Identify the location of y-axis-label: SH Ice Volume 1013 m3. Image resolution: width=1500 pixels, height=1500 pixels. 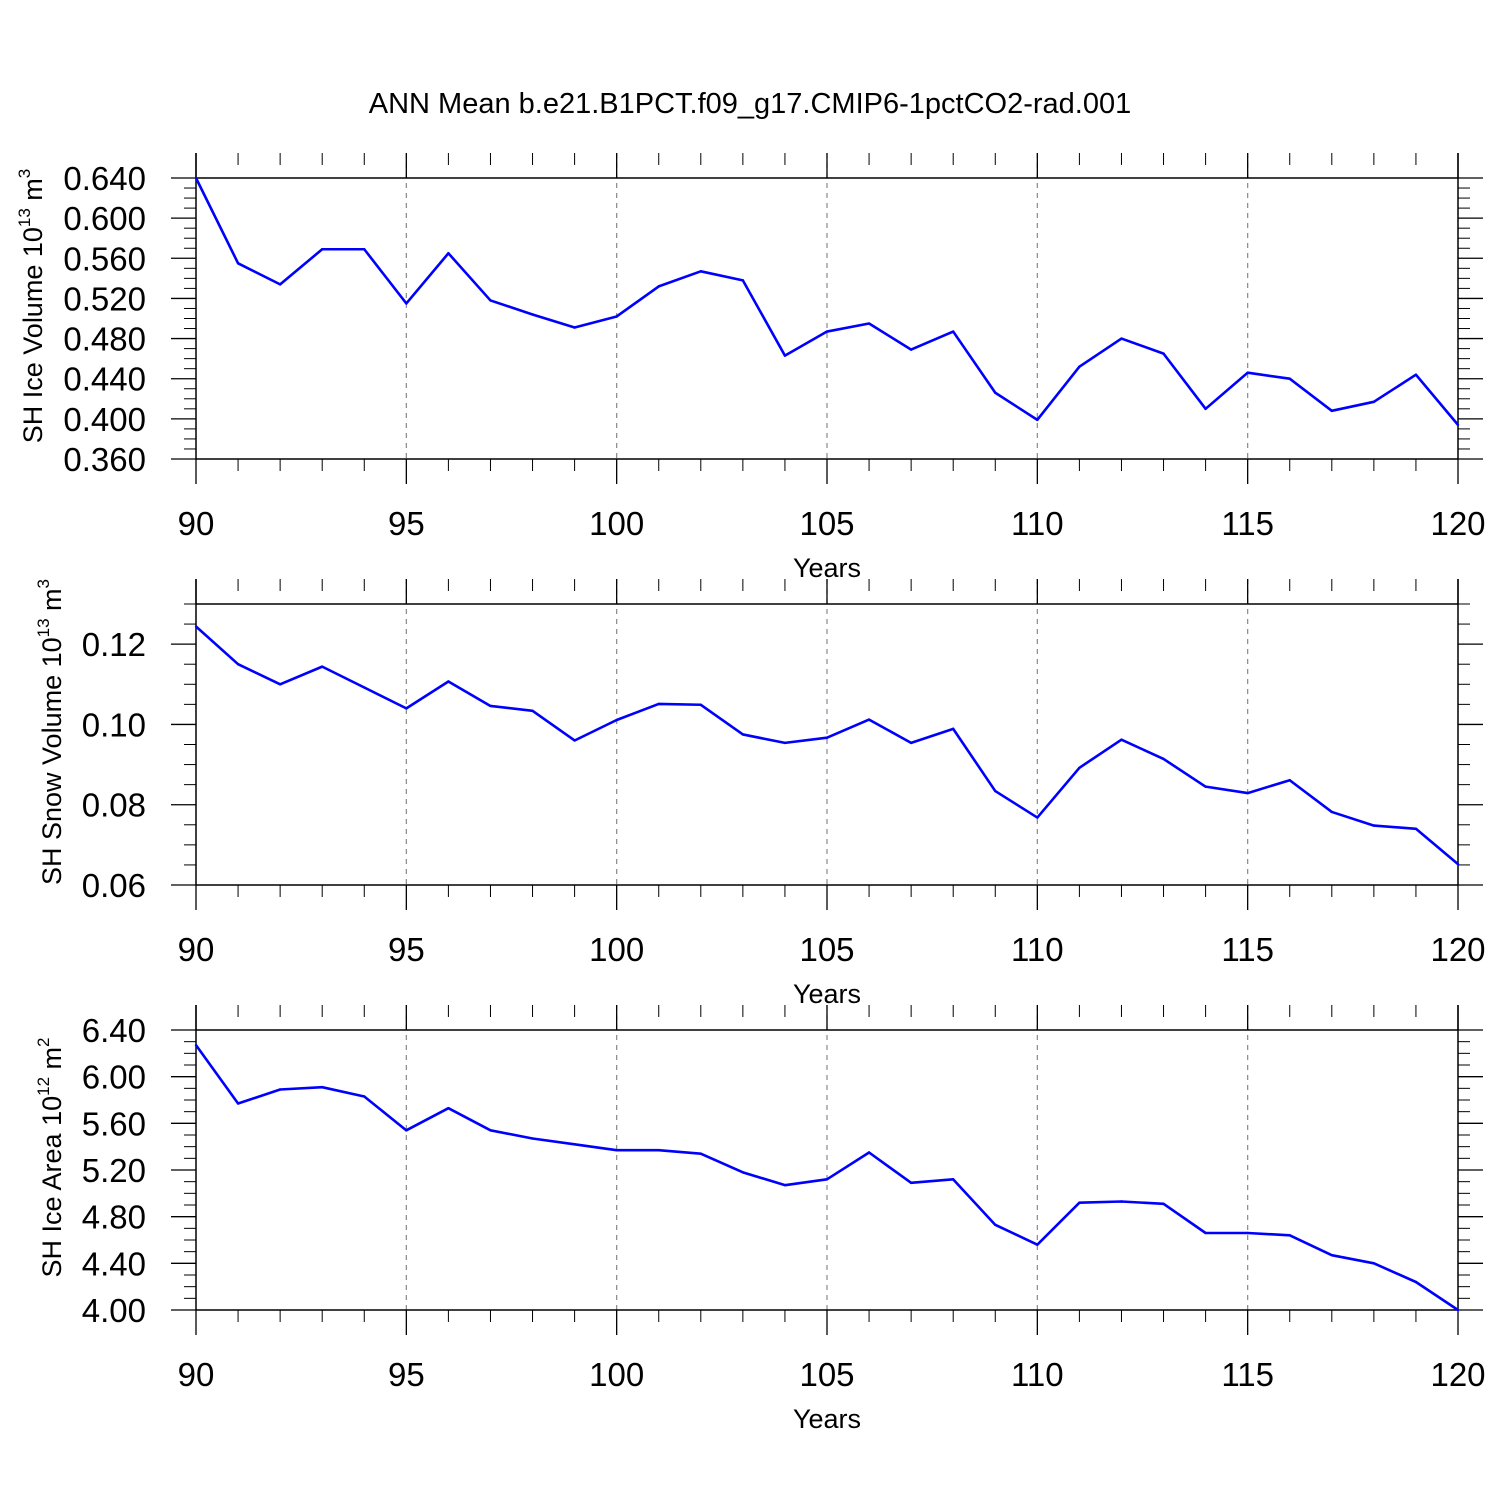
(31, 306).